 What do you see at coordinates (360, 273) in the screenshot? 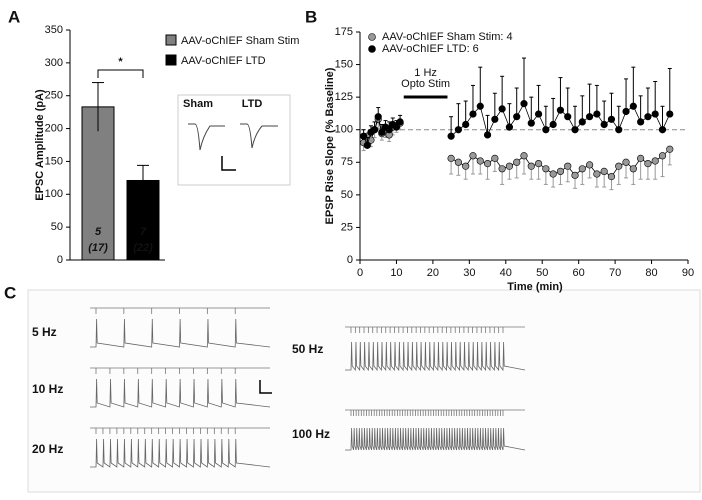
I see `x-tick-label: 0` at bounding box center [360, 273].